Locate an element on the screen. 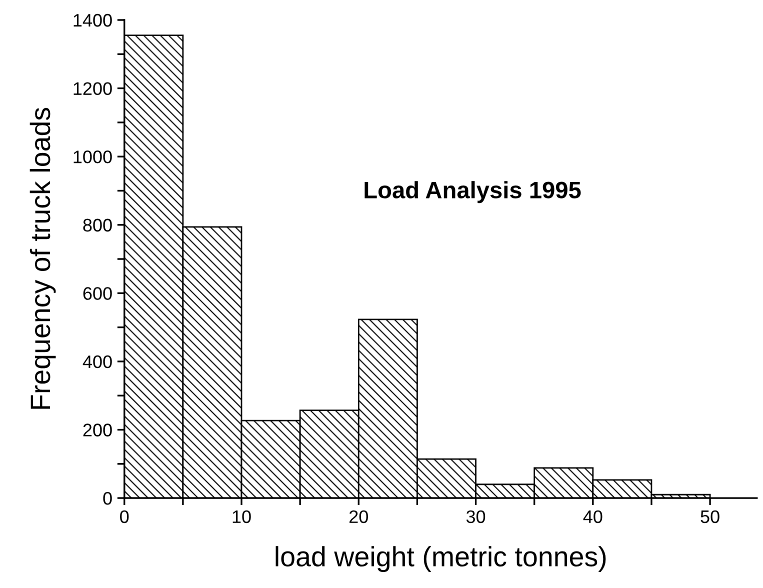  x-tick-label: 0 is located at coordinates (124, 517).